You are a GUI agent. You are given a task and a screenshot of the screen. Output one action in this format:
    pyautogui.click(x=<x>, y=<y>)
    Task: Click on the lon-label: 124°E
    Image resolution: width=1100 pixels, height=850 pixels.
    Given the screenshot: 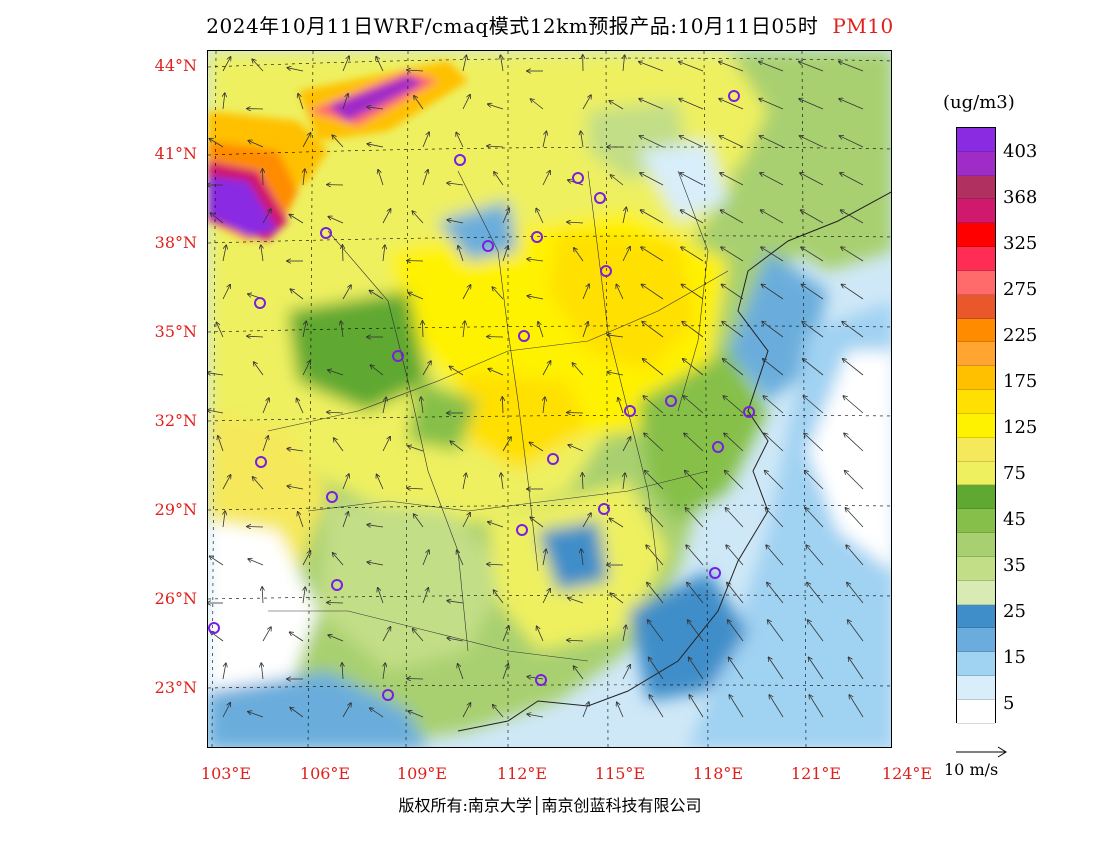 What is the action you would take?
    pyautogui.click(x=907, y=773)
    